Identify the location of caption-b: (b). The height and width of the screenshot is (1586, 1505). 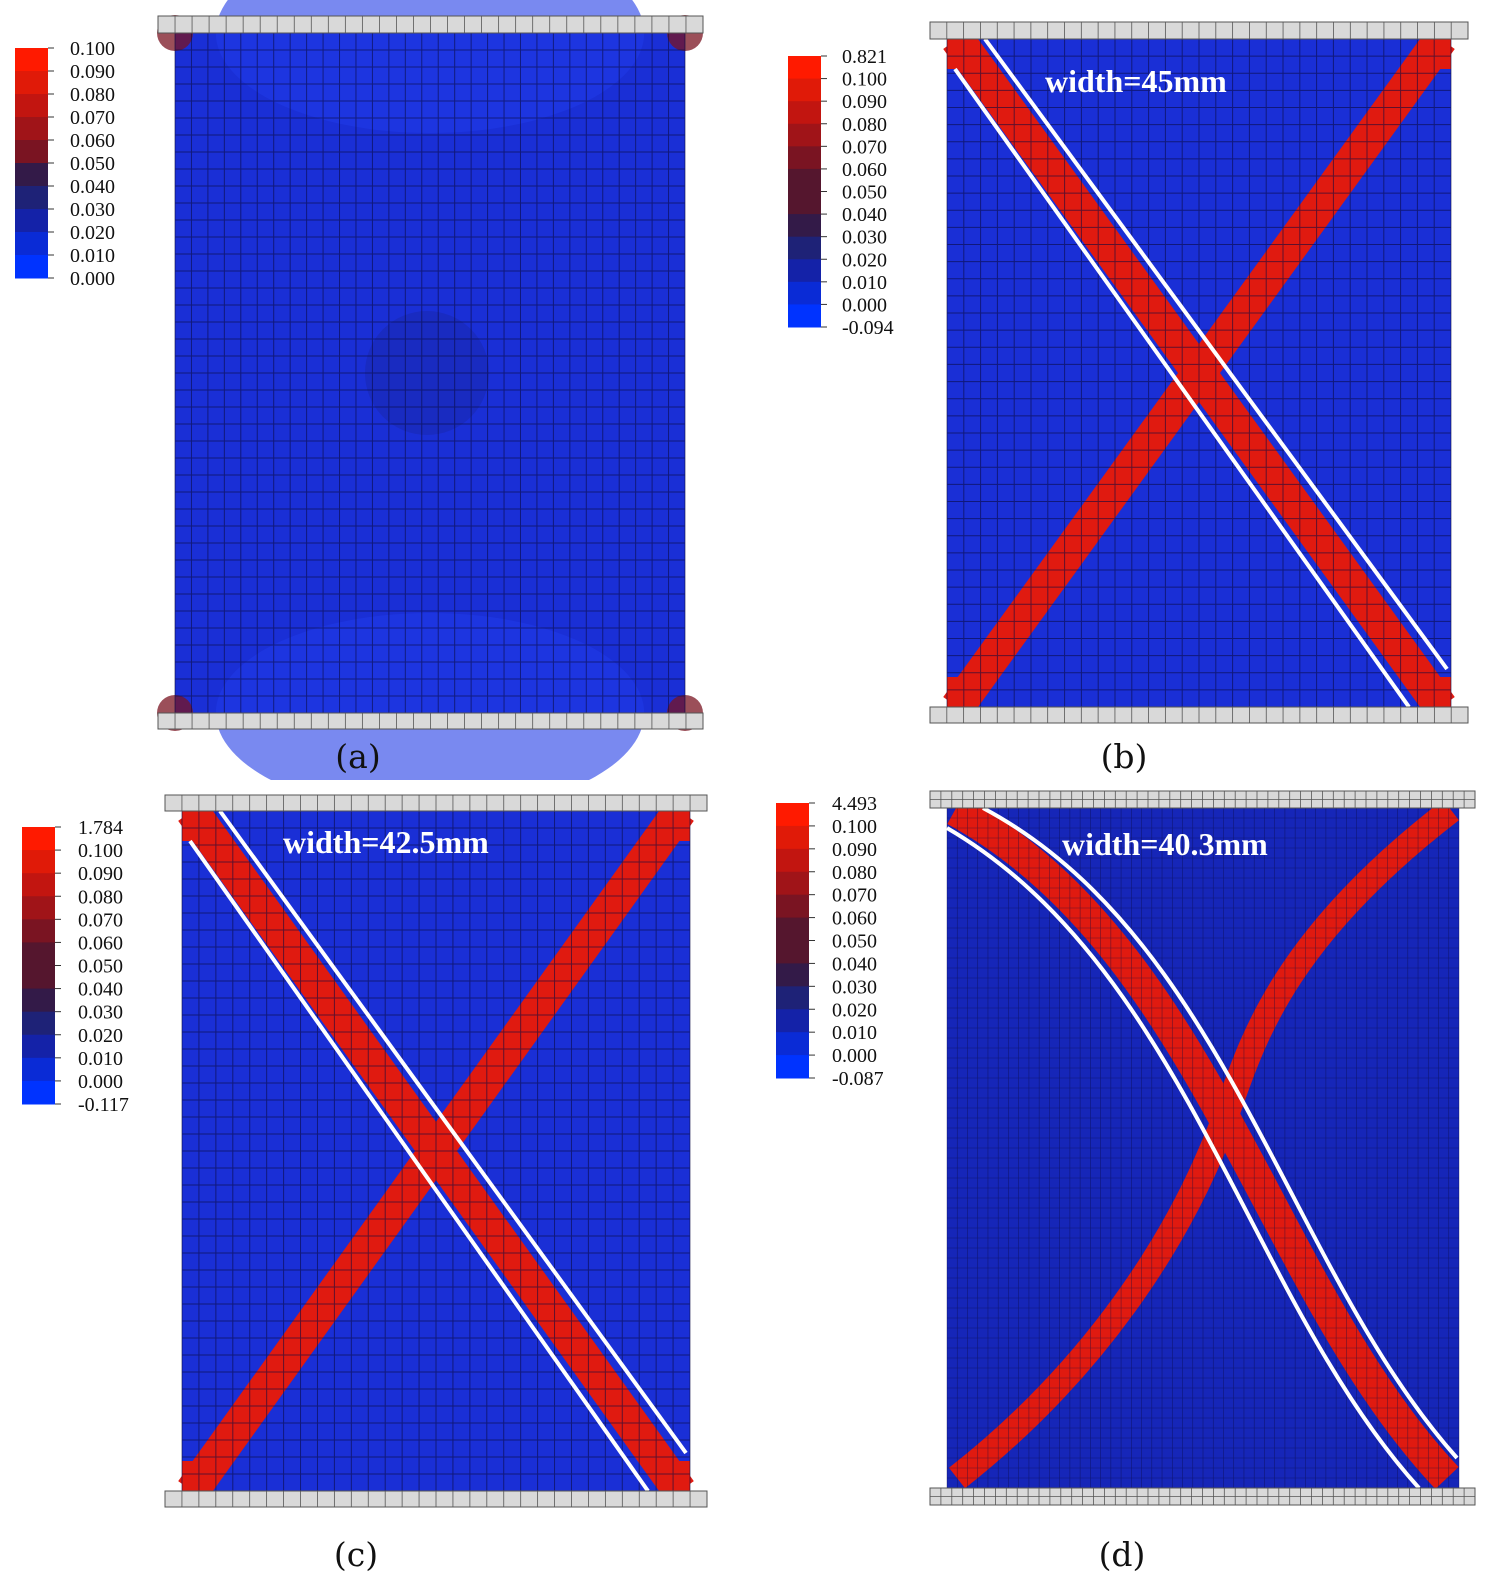
(1124, 756).